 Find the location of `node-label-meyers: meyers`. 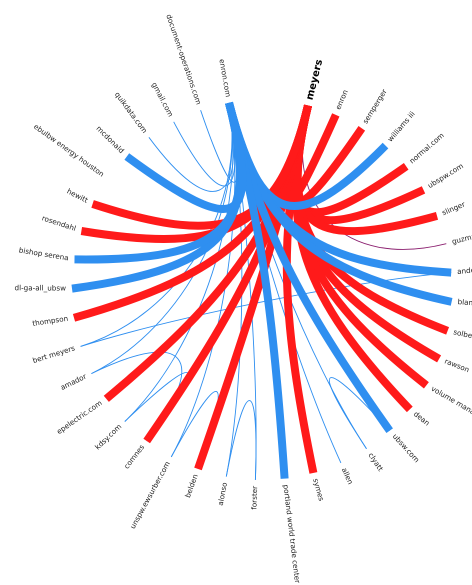

node-label-meyers: meyers is located at coordinates (315, 79).